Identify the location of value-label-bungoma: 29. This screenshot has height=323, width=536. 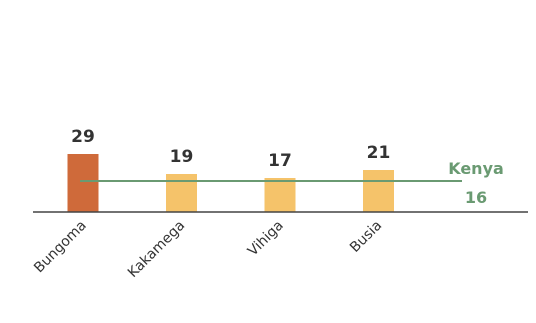
(83, 137).